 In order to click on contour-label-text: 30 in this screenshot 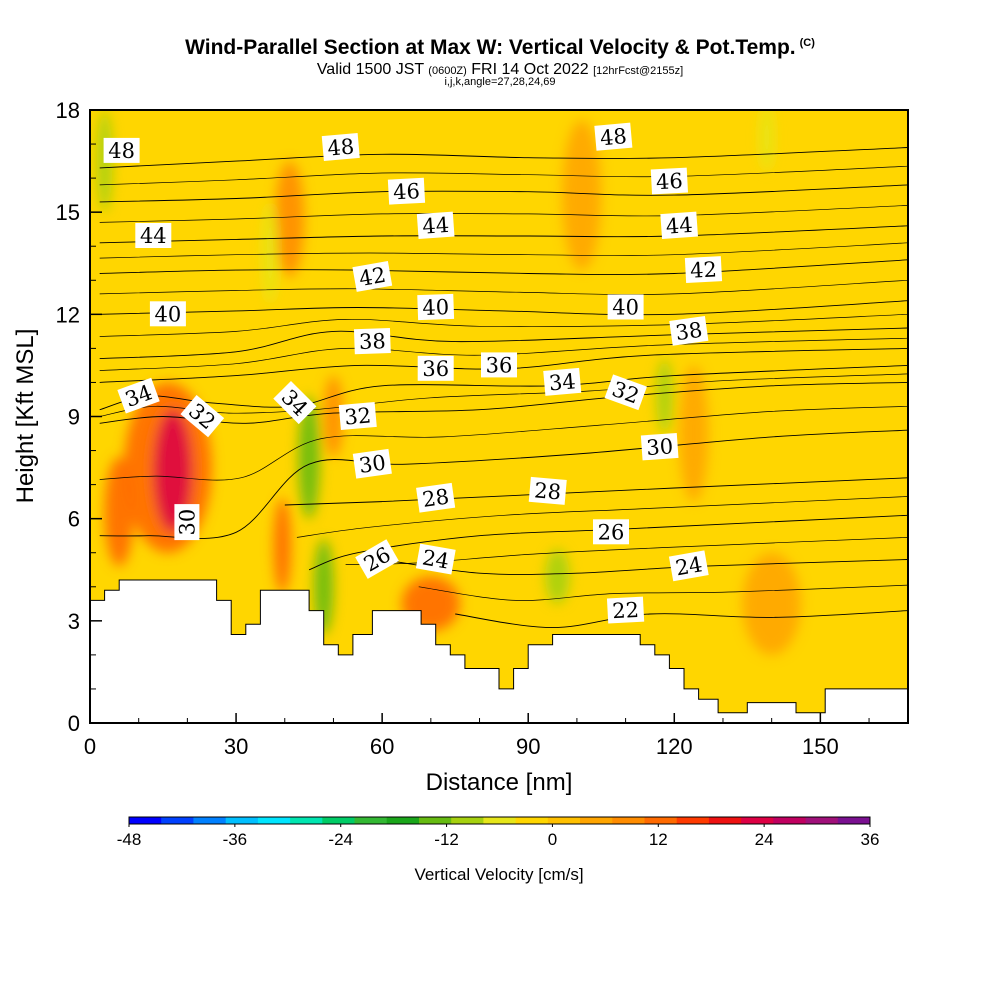, I will do `click(187, 522)`.